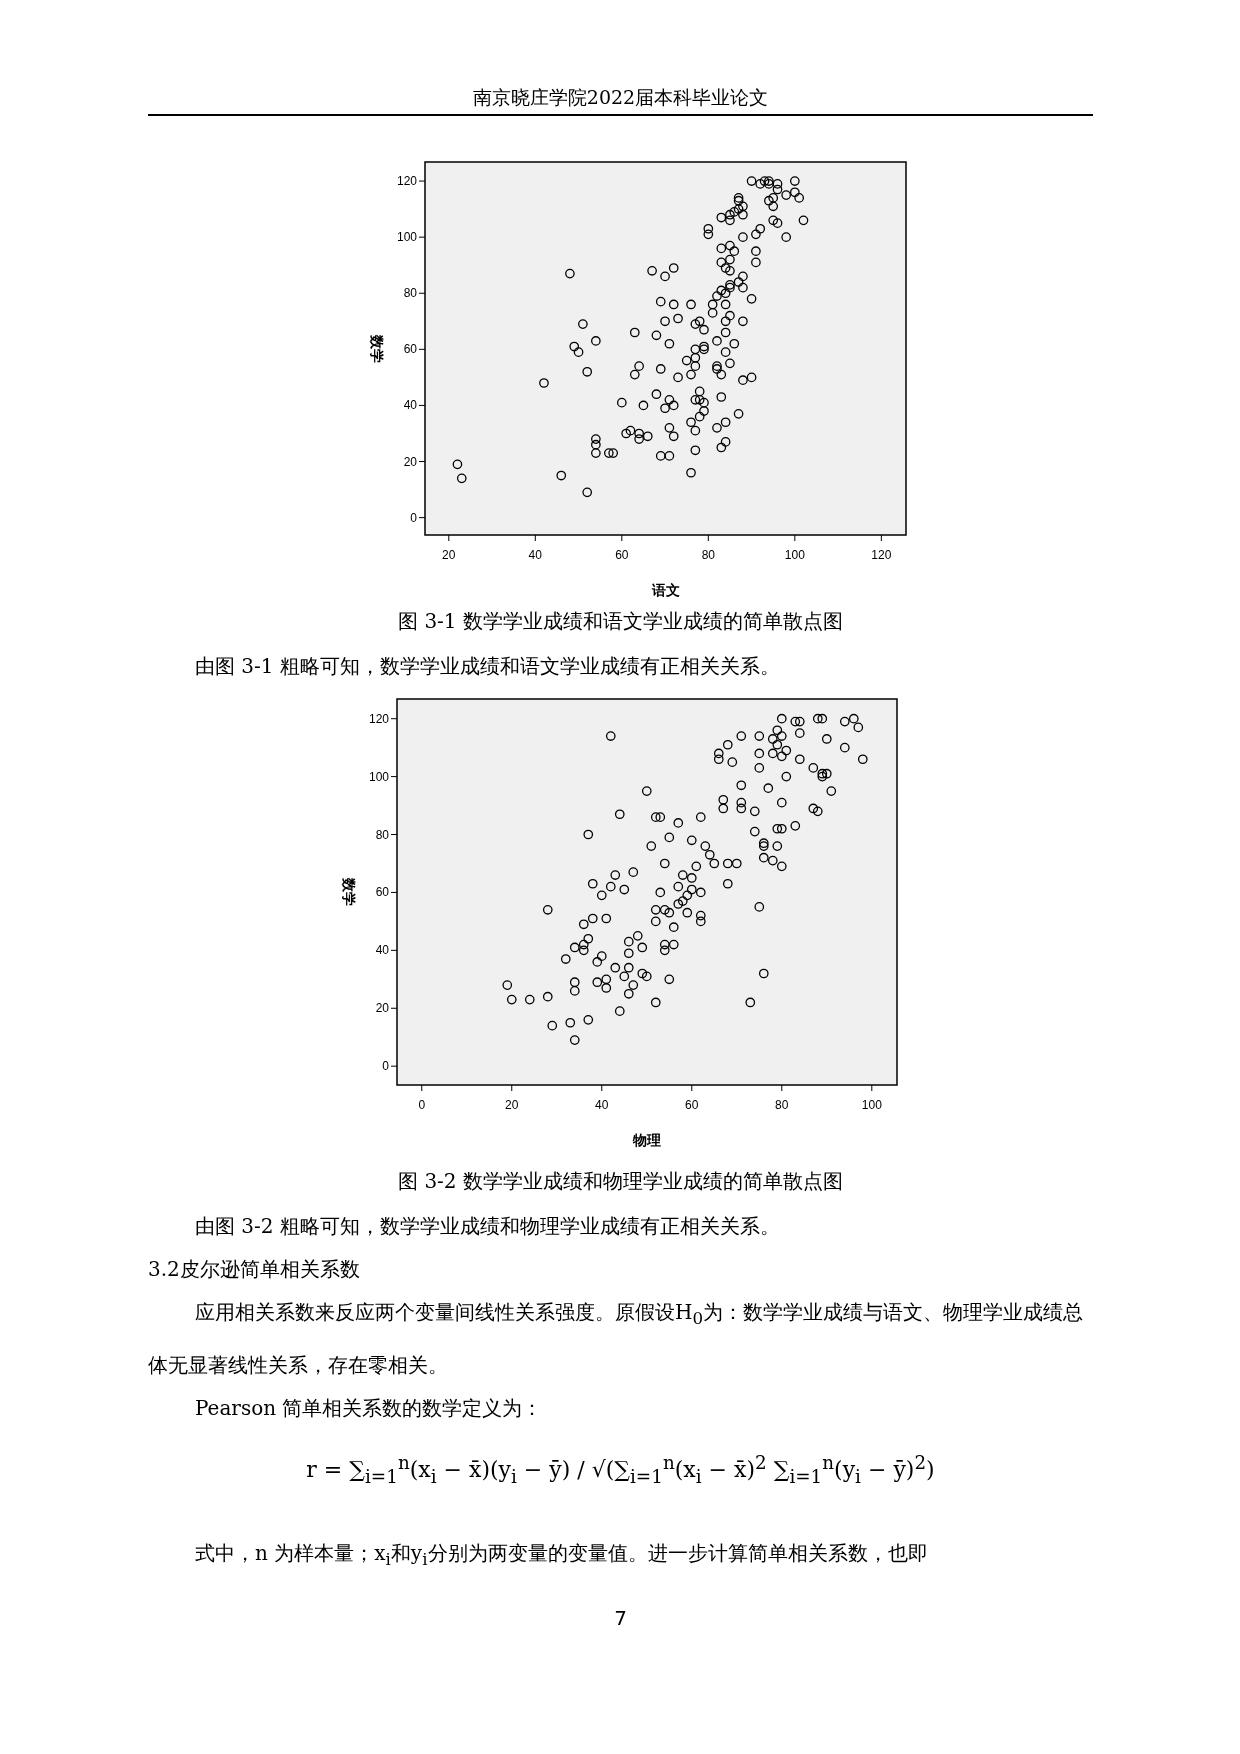  What do you see at coordinates (881, 555) in the screenshot?
I see `x-tick-label: 120` at bounding box center [881, 555].